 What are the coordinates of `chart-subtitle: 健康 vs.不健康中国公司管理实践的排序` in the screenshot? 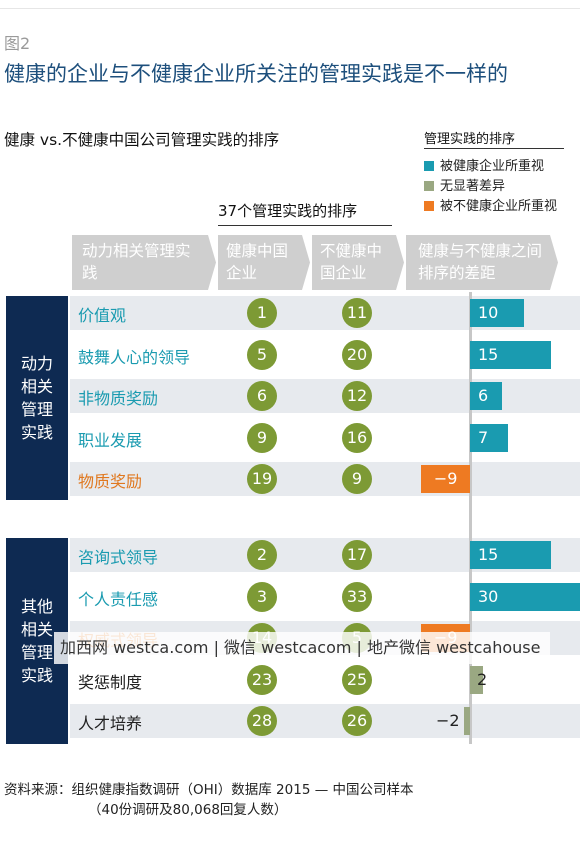 It's located at (142, 140).